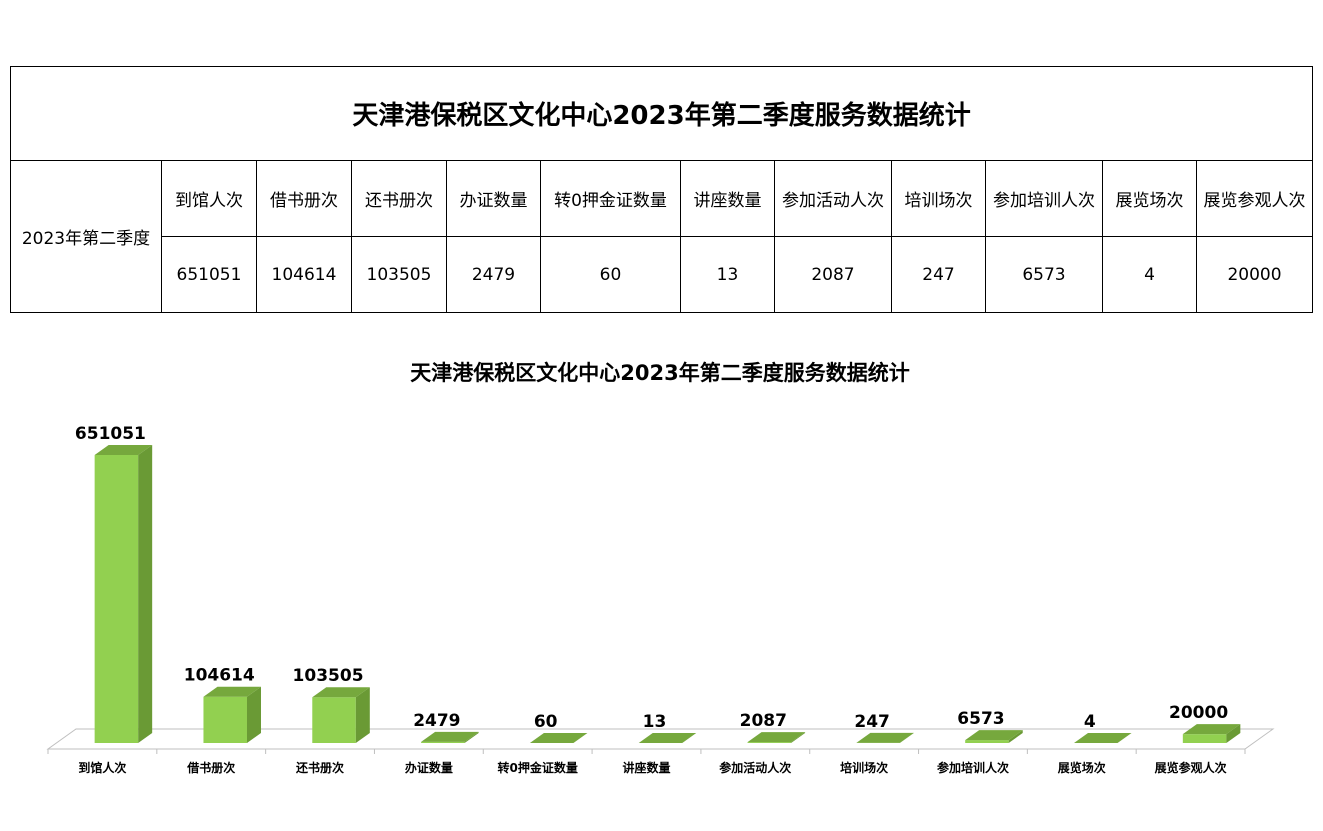 The image size is (1323, 831). I want to click on data-label: 6573, so click(980, 719).